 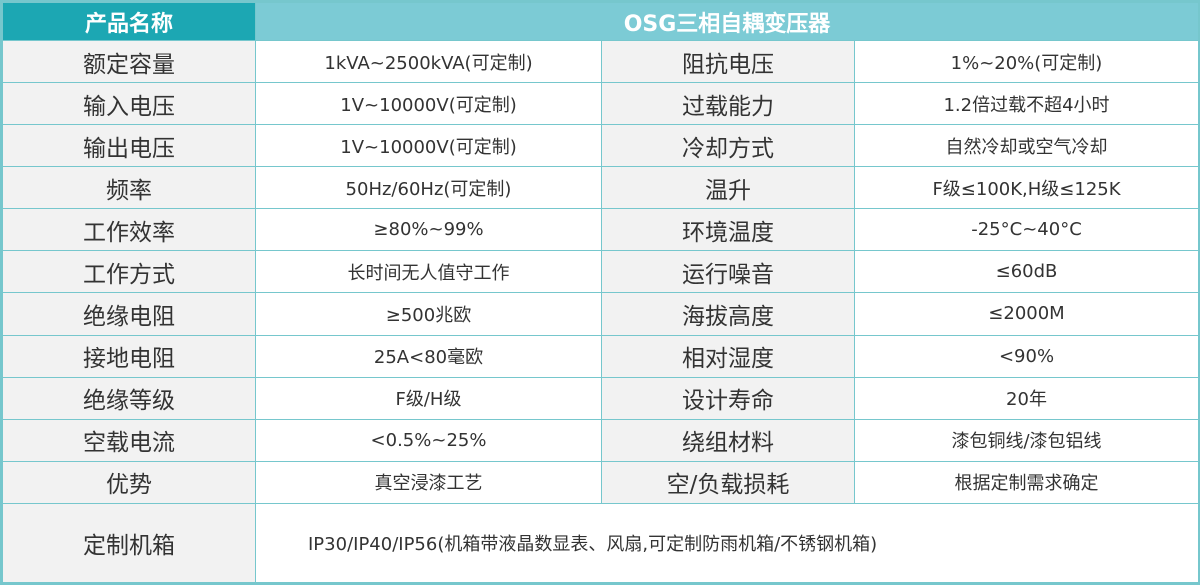 What do you see at coordinates (428, 62) in the screenshot?
I see `row-value: 1kVA~2500kVA(可定制)` at bounding box center [428, 62].